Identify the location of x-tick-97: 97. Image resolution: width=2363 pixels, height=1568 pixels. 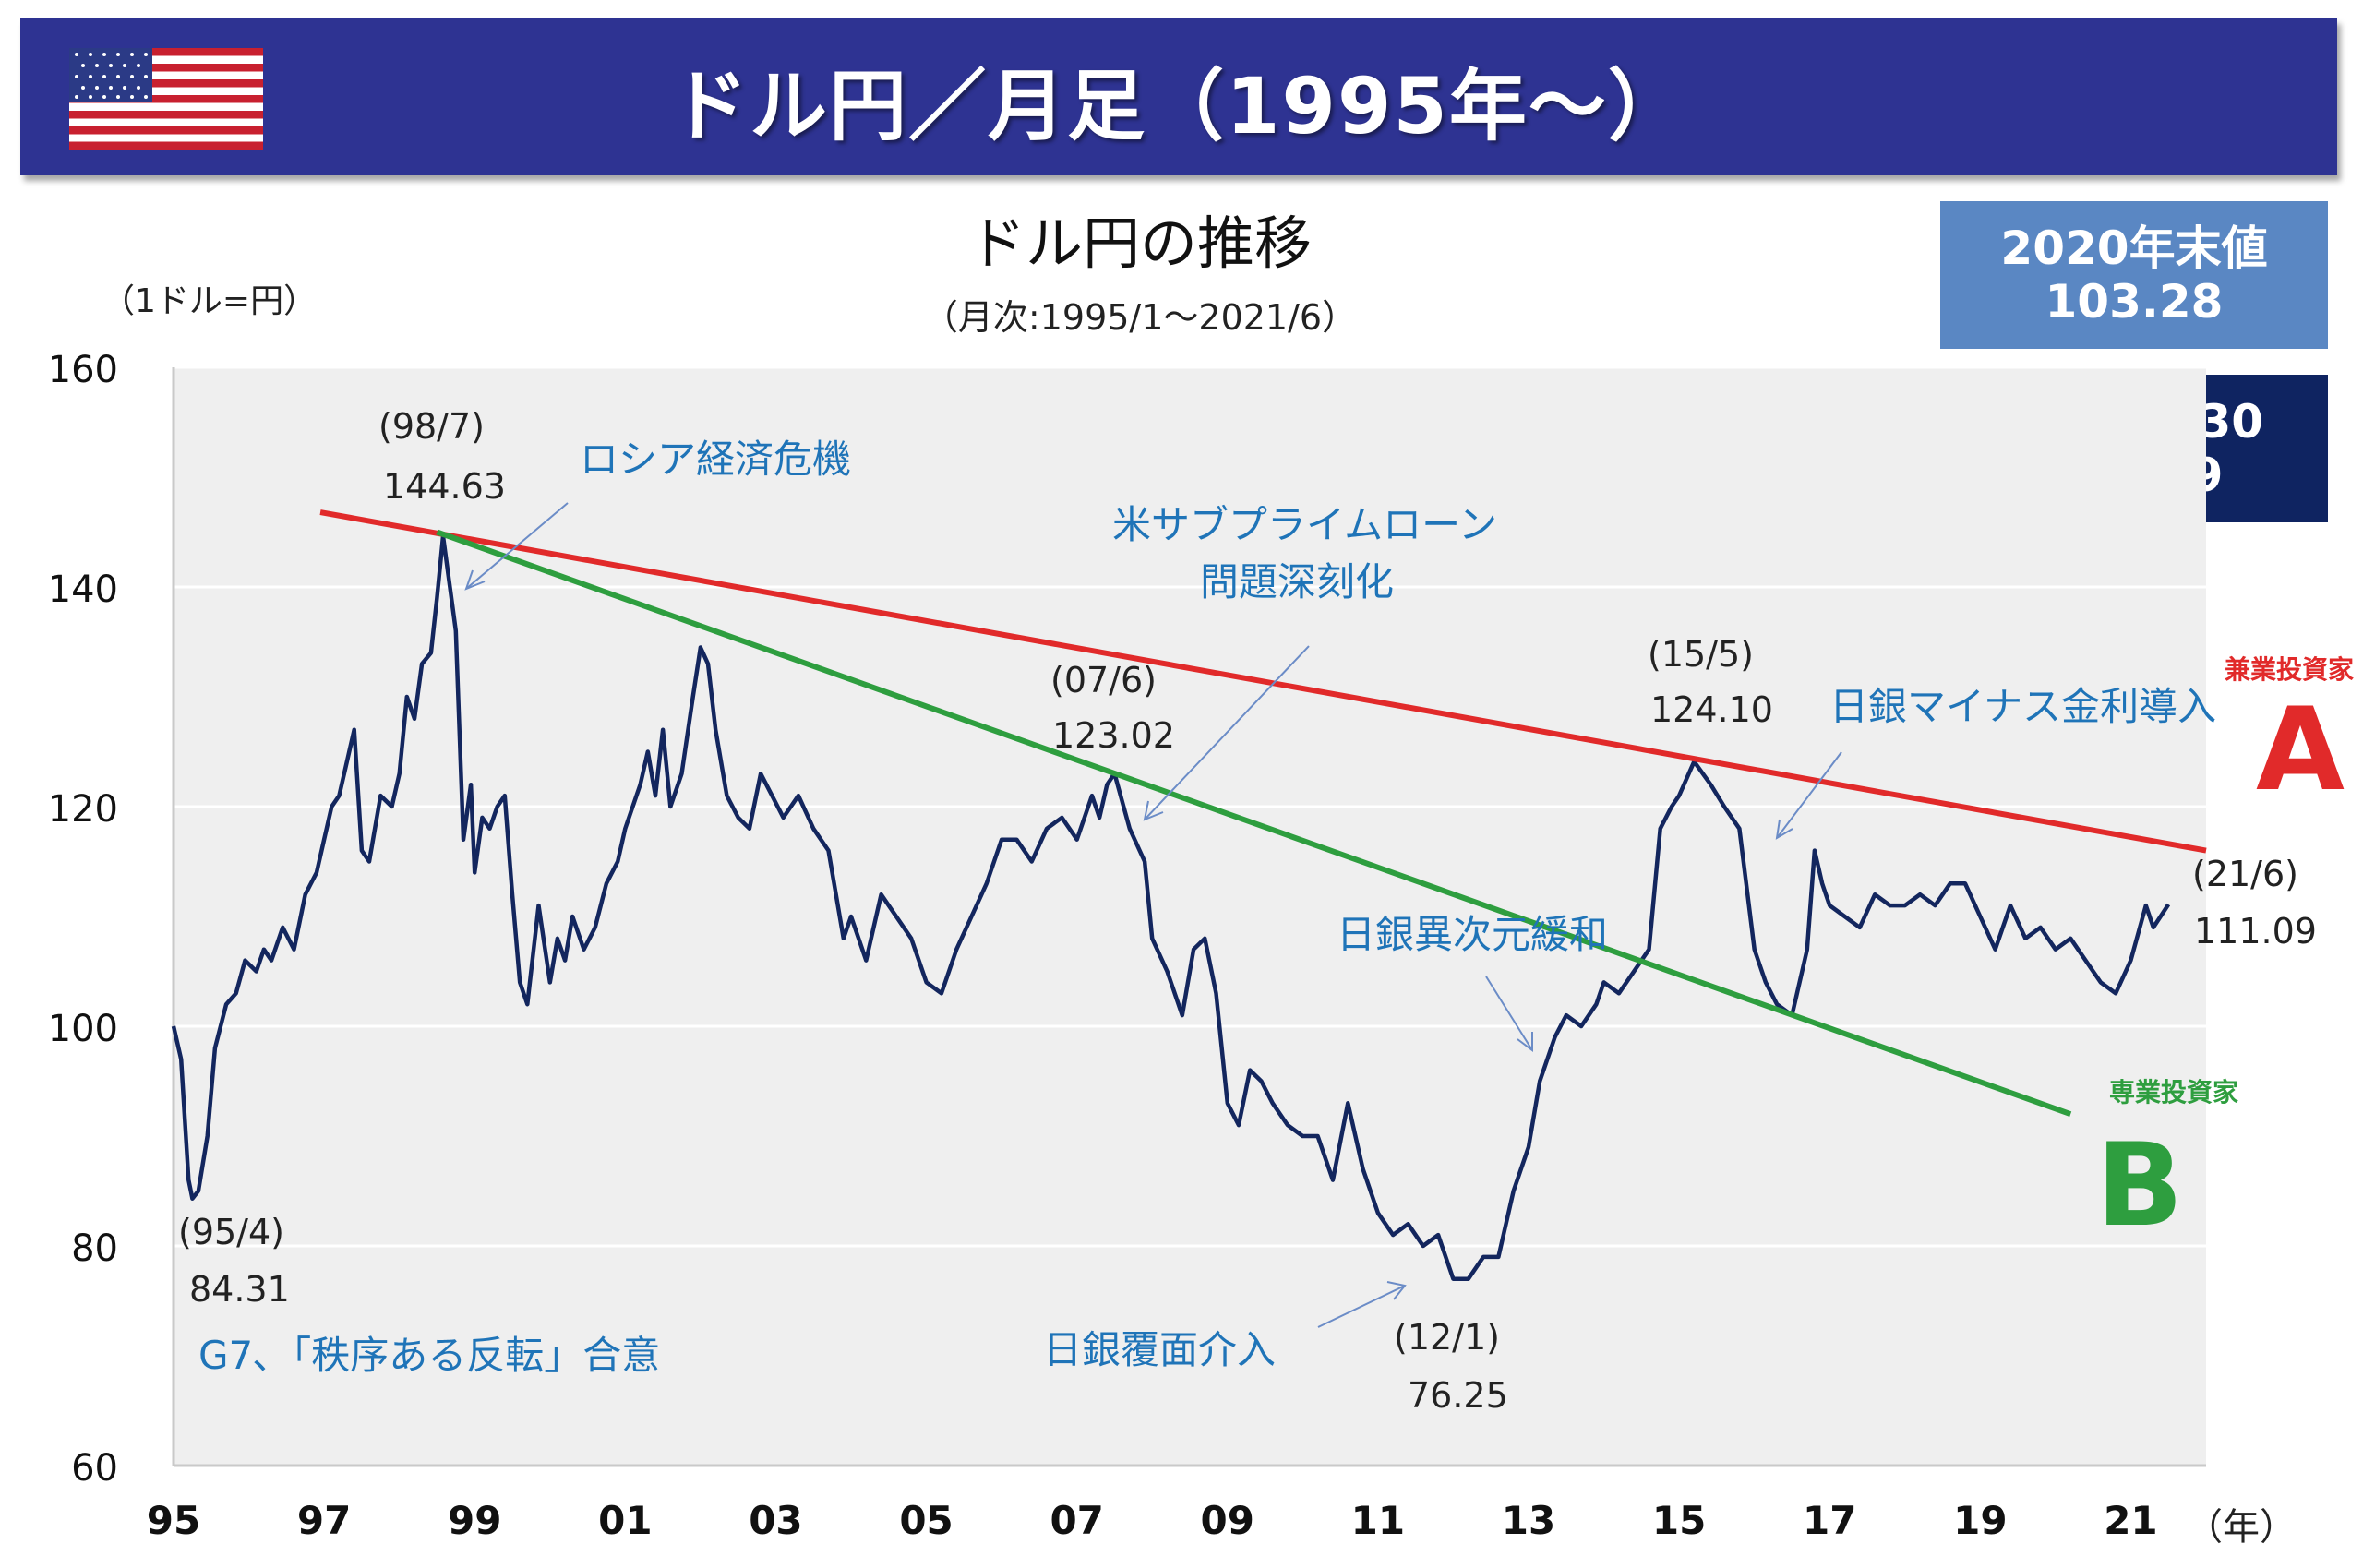
(324, 1520).